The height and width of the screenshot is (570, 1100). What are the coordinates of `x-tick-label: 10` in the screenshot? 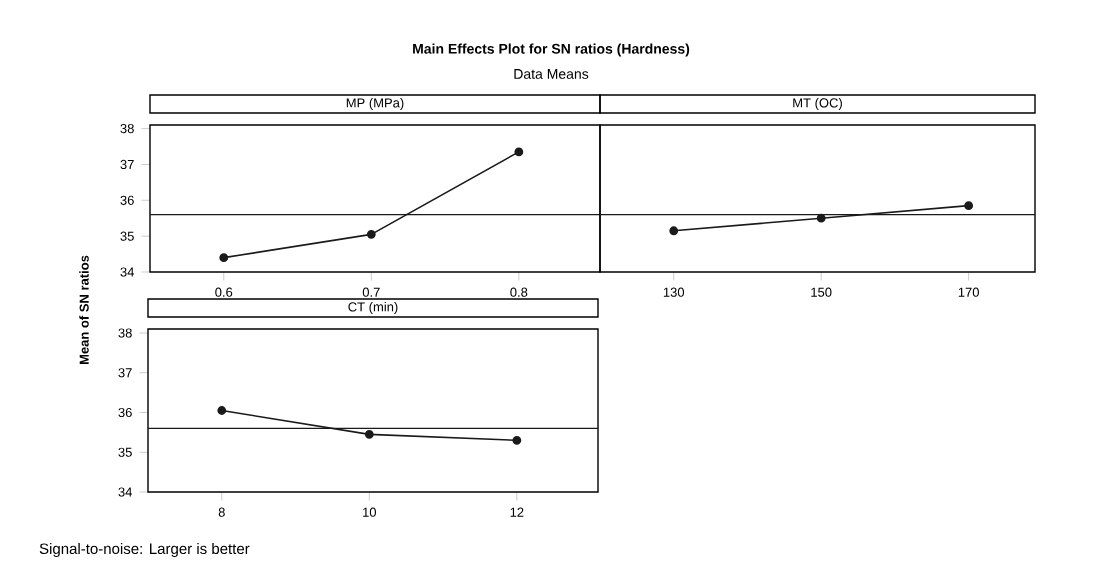 It's located at (370, 512).